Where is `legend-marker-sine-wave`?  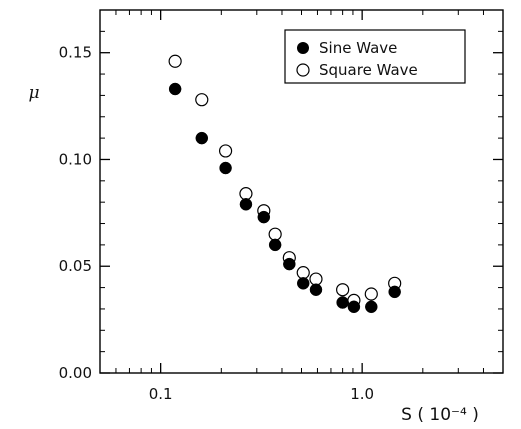 legend-marker-sine-wave is located at coordinates (303, 48).